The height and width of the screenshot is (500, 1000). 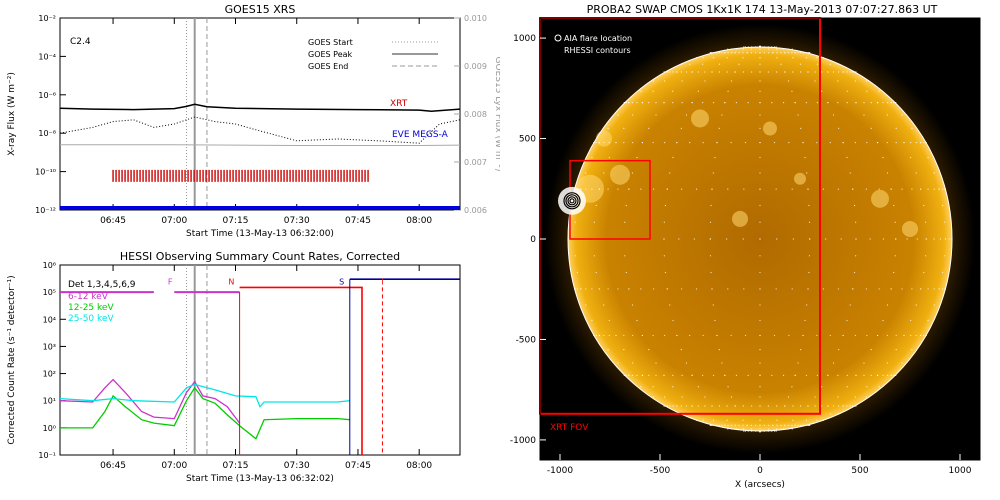 What do you see at coordinates (358, 221) in the screenshot?
I see `goes-x-tick-label: 07:45` at bounding box center [358, 221].